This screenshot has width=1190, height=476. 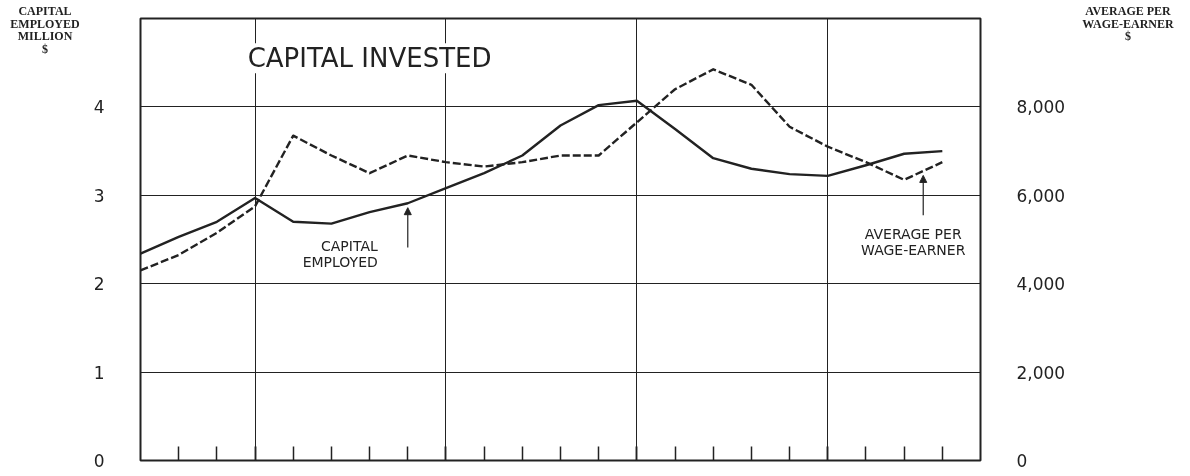 I want to click on y-tick-label: 4, so click(x=99, y=107).